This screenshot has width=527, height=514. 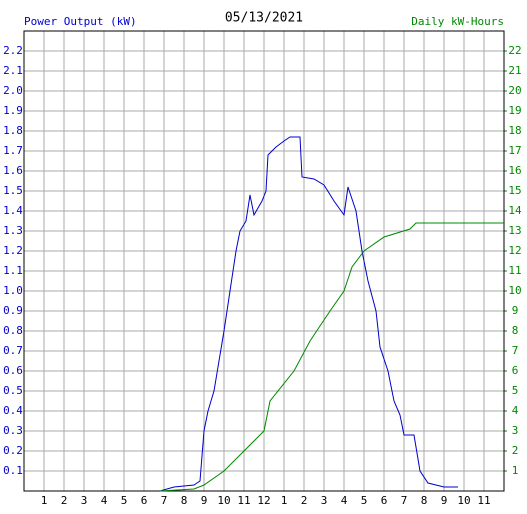 I want to click on y-tick-label: 0.6, so click(x=13, y=370).